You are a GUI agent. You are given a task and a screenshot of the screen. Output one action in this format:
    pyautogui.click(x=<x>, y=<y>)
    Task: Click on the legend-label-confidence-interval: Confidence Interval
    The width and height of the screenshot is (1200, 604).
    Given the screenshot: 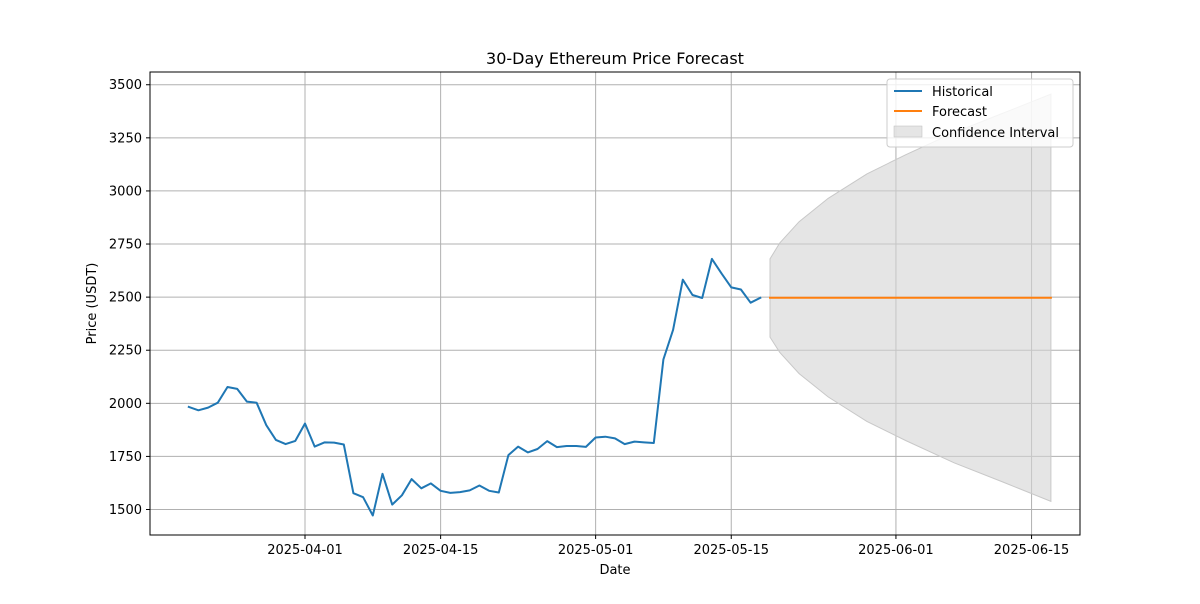 What is the action you would take?
    pyautogui.click(x=995, y=133)
    